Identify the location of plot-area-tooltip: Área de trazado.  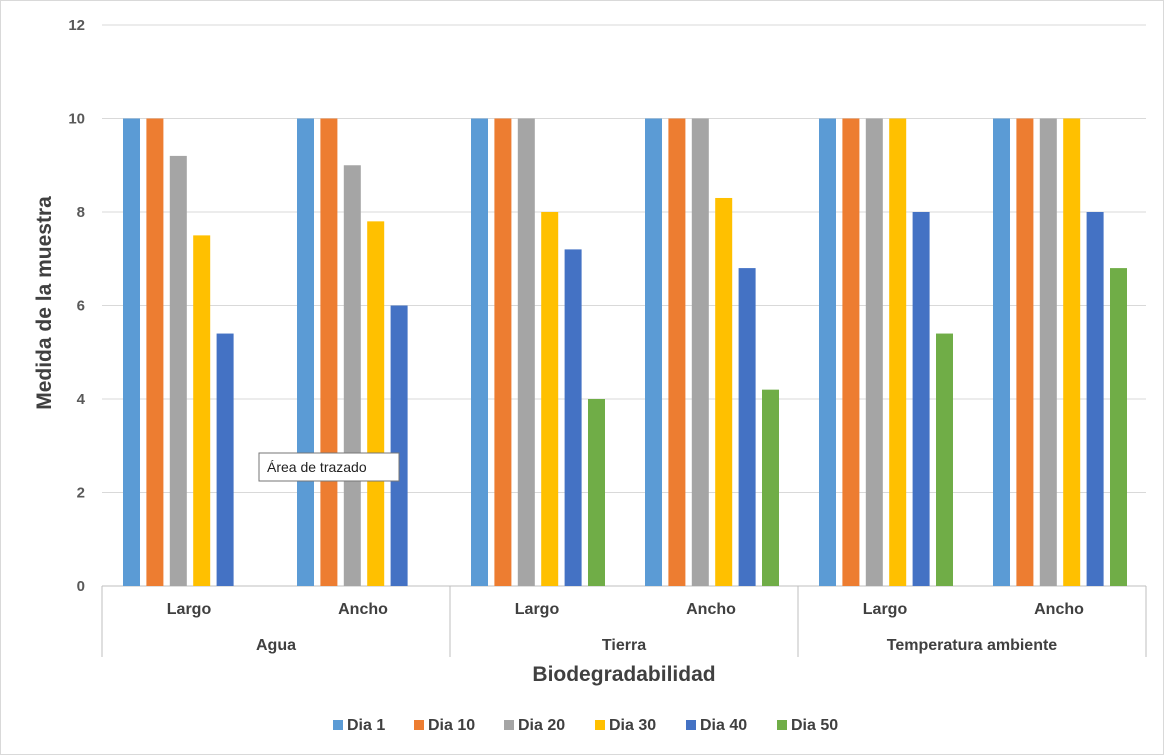
(329, 467).